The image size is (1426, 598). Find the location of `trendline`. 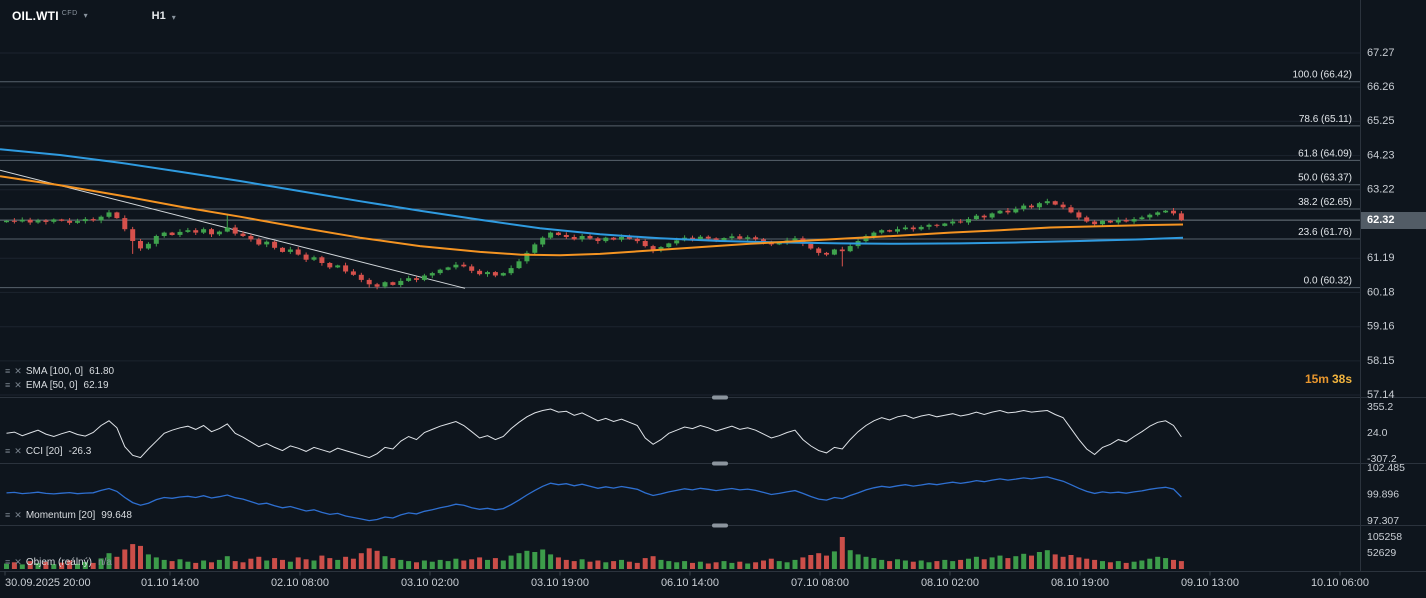

trendline is located at coordinates (233, 229).